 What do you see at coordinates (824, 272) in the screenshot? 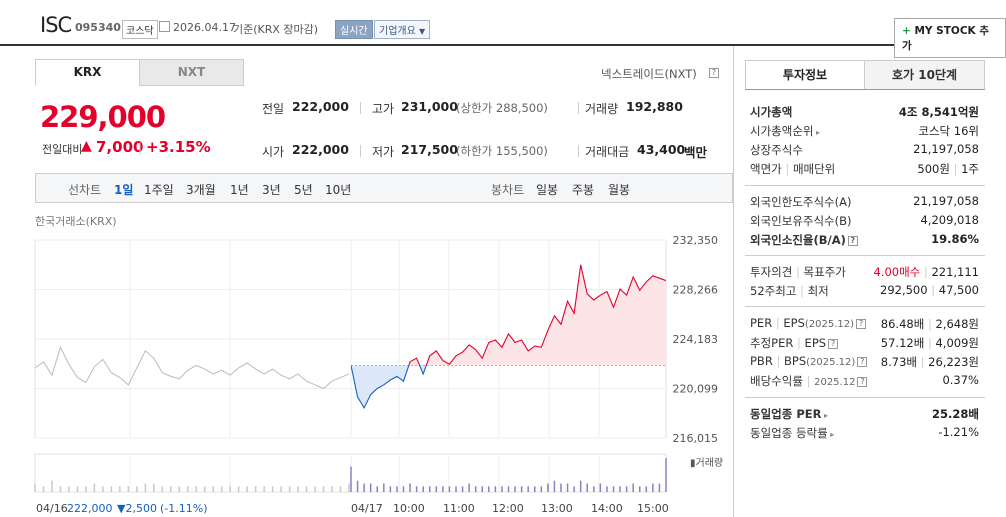
I see `target-price-label: 목표주가` at bounding box center [824, 272].